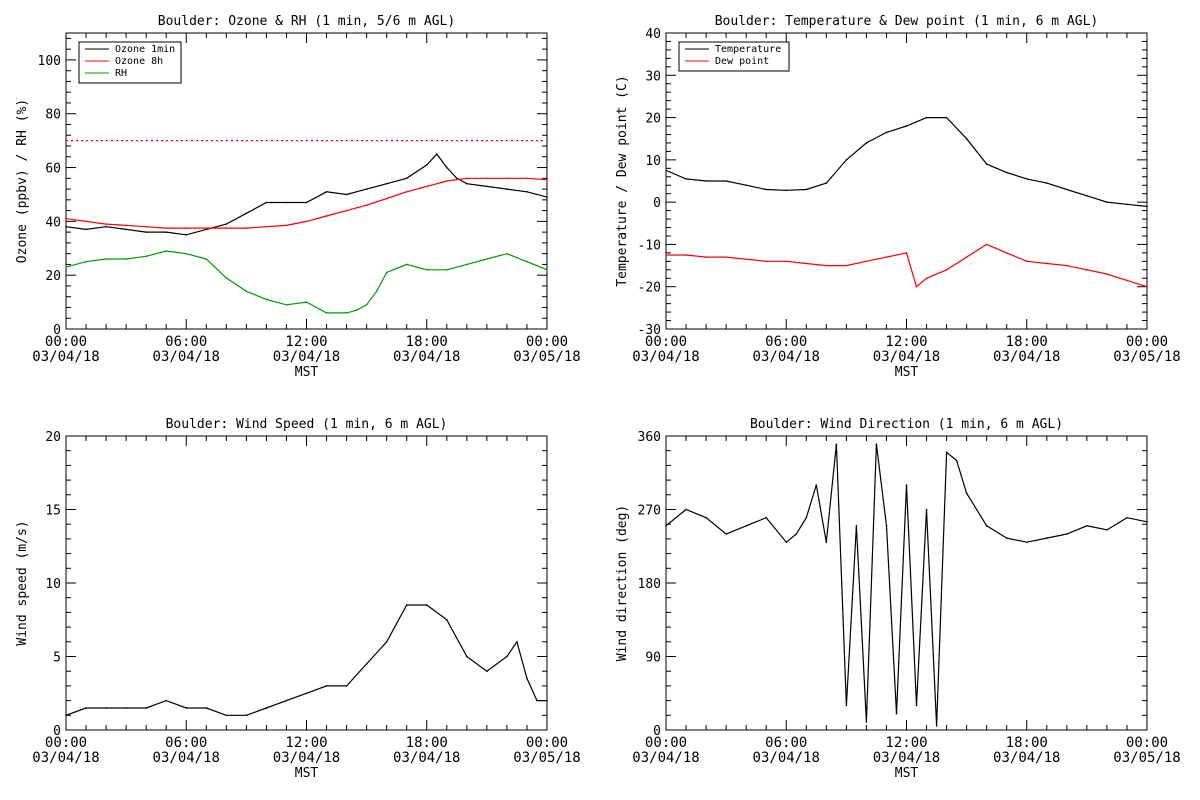  What do you see at coordinates (145, 49) in the screenshot?
I see `legend-entry: Ozone 1min` at bounding box center [145, 49].